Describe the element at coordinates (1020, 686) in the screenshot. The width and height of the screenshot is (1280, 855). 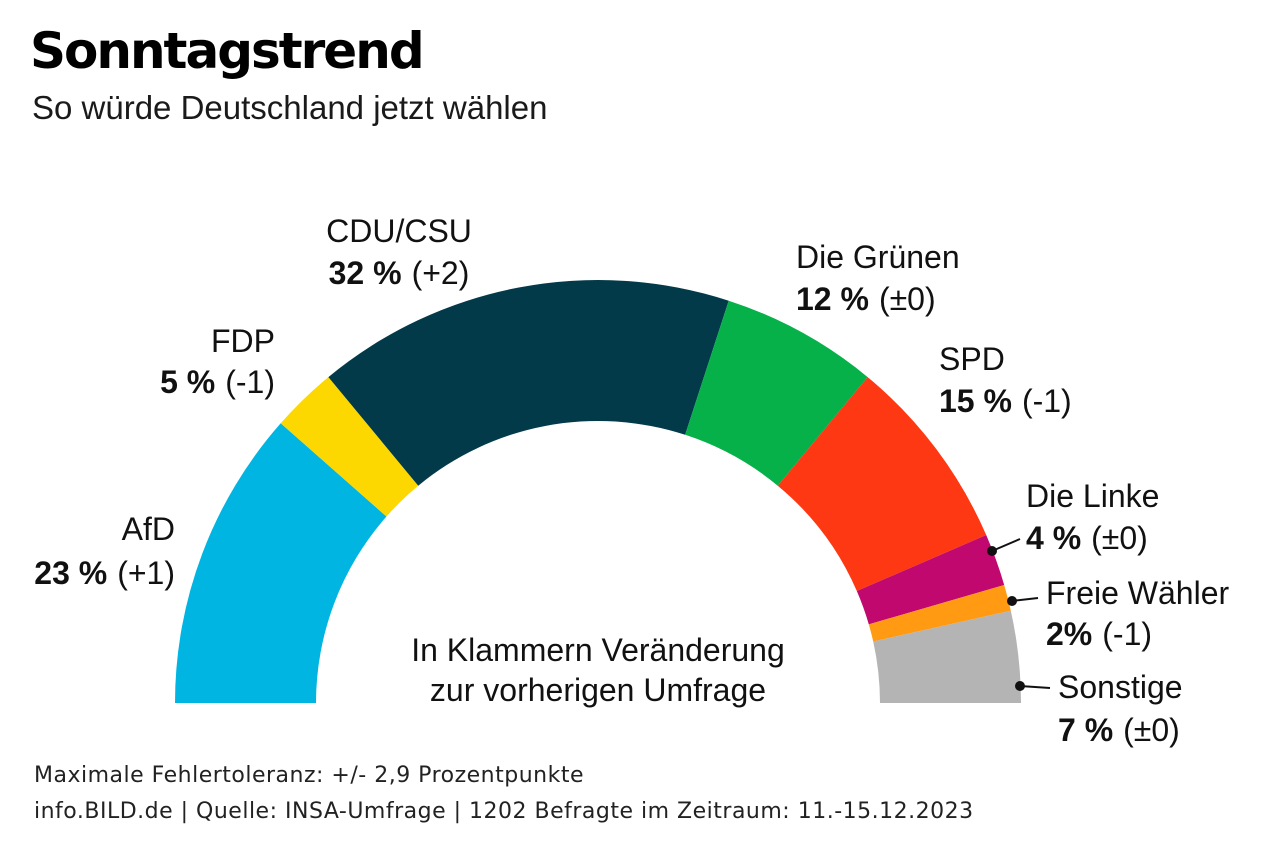
I see `leader-dot-sonstige` at that location.